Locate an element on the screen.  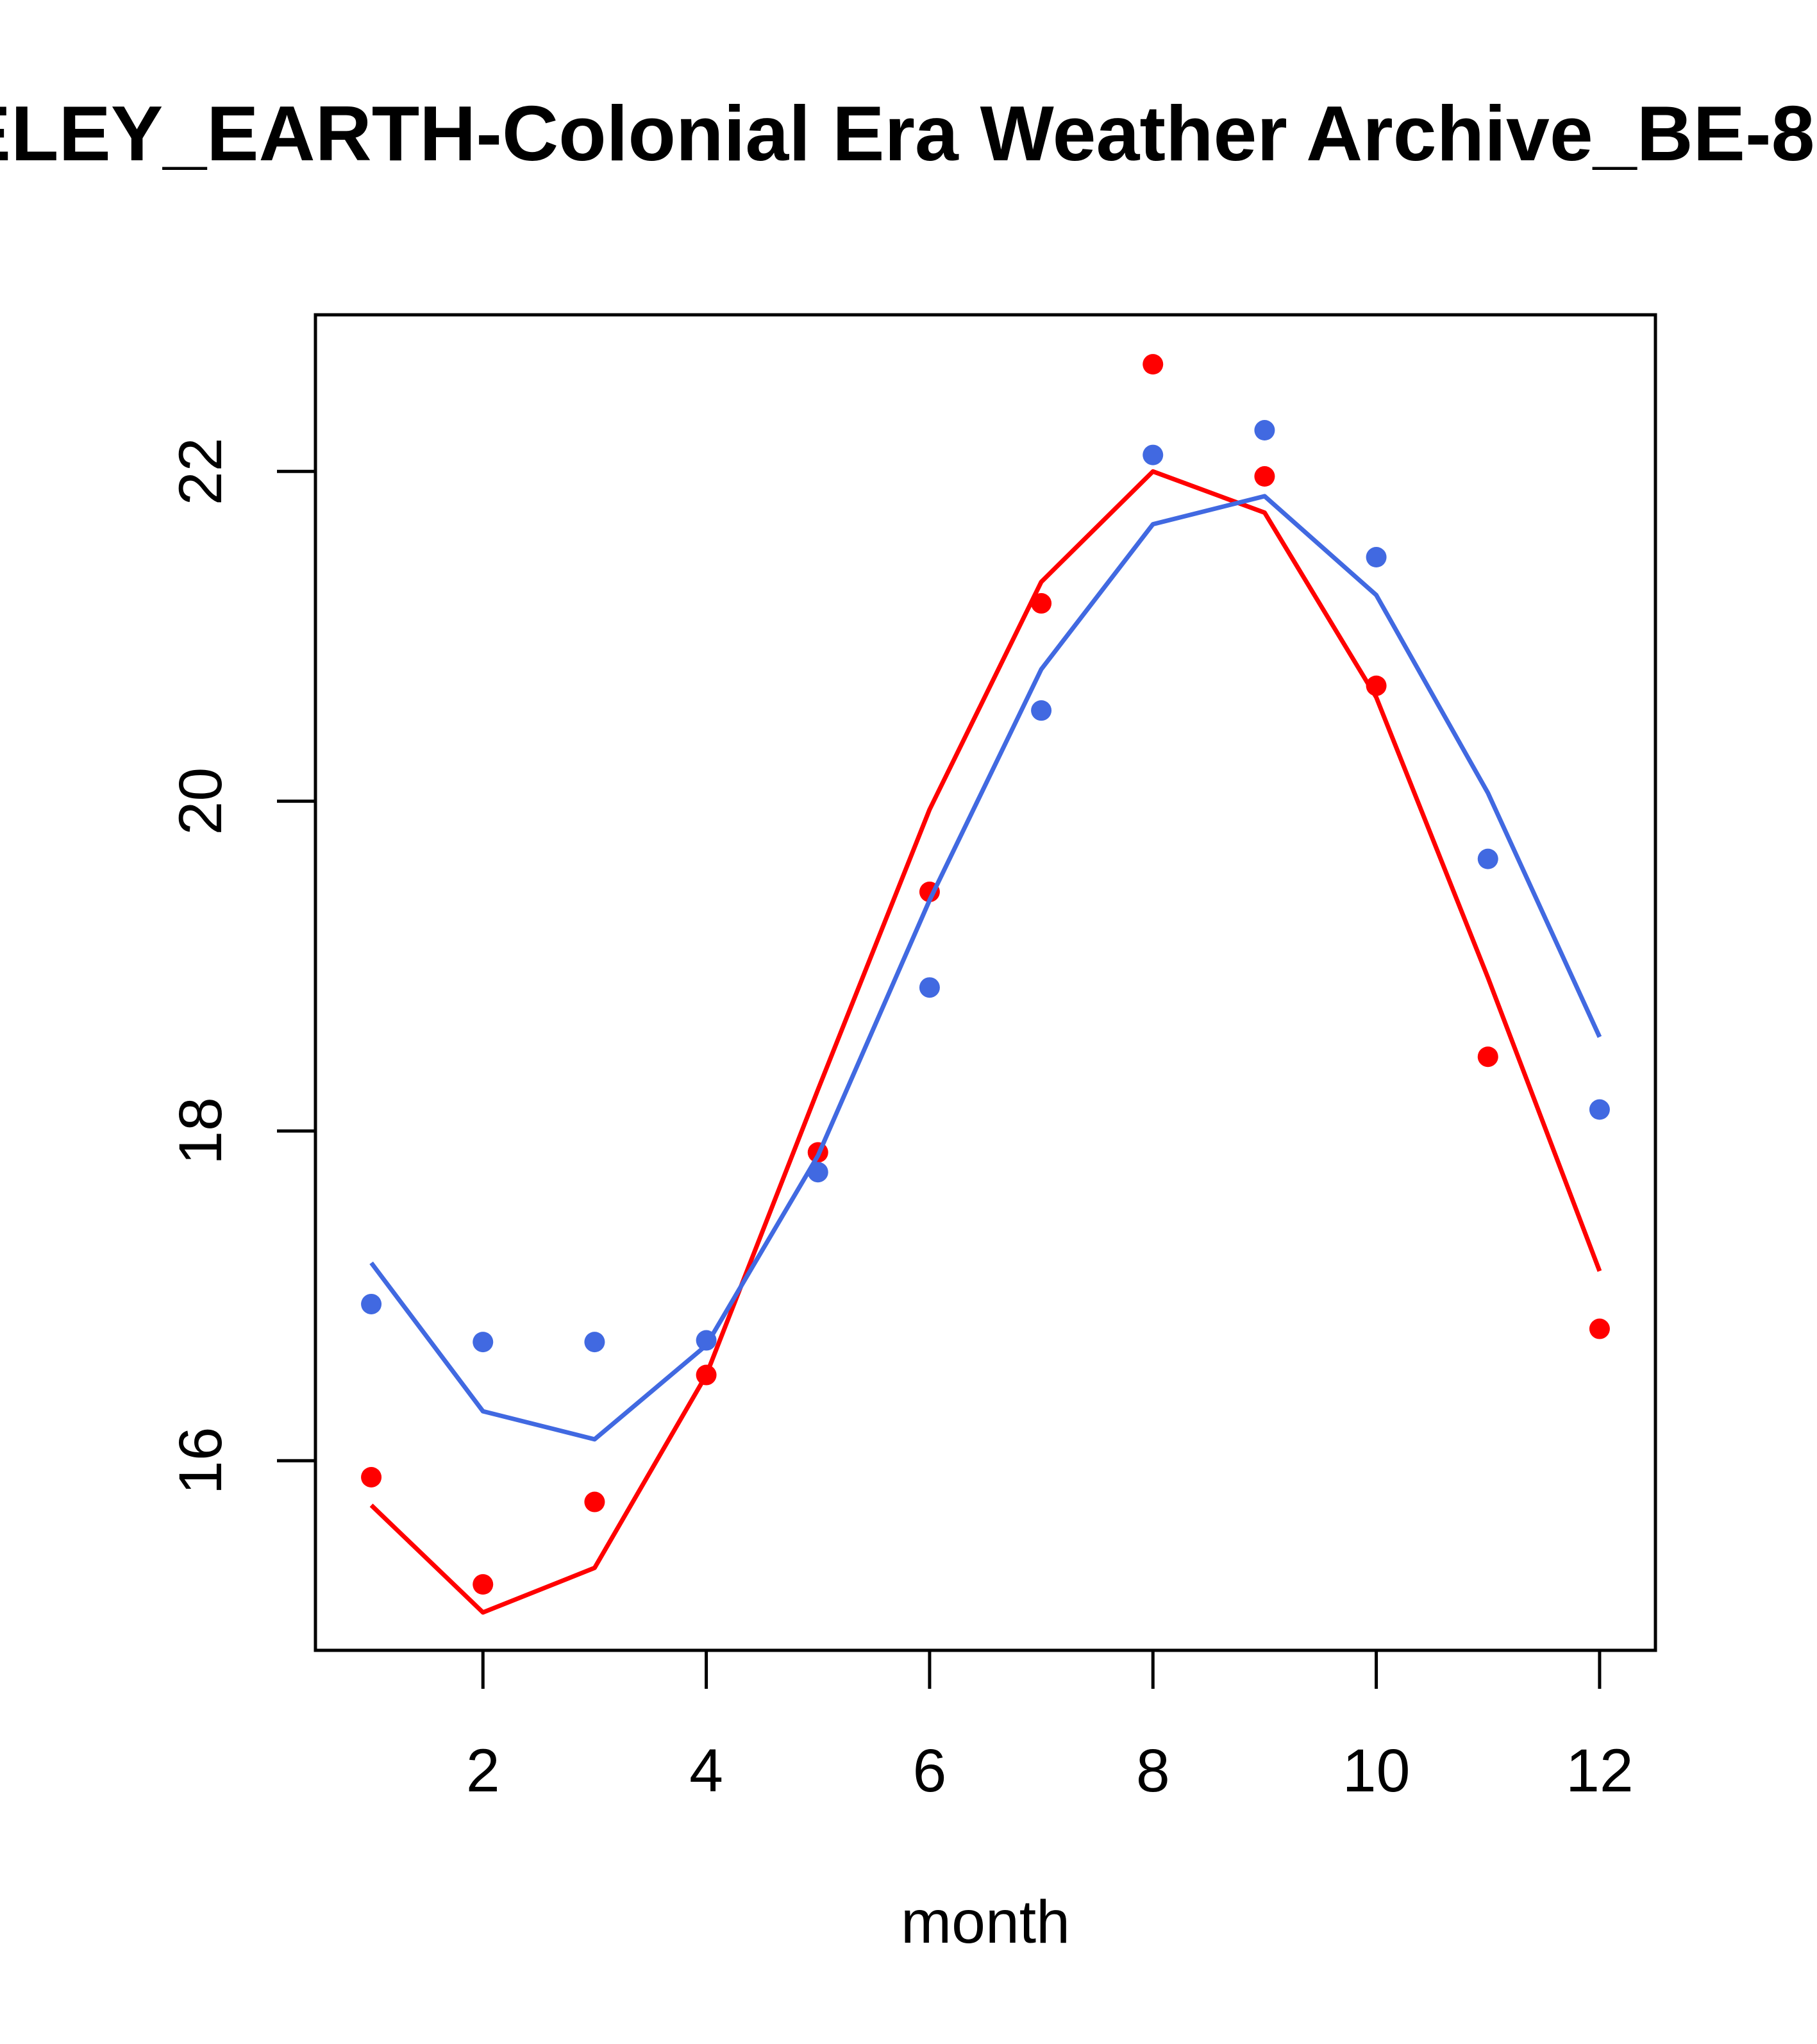
x-tick-label: 6 is located at coordinates (929, 1771).